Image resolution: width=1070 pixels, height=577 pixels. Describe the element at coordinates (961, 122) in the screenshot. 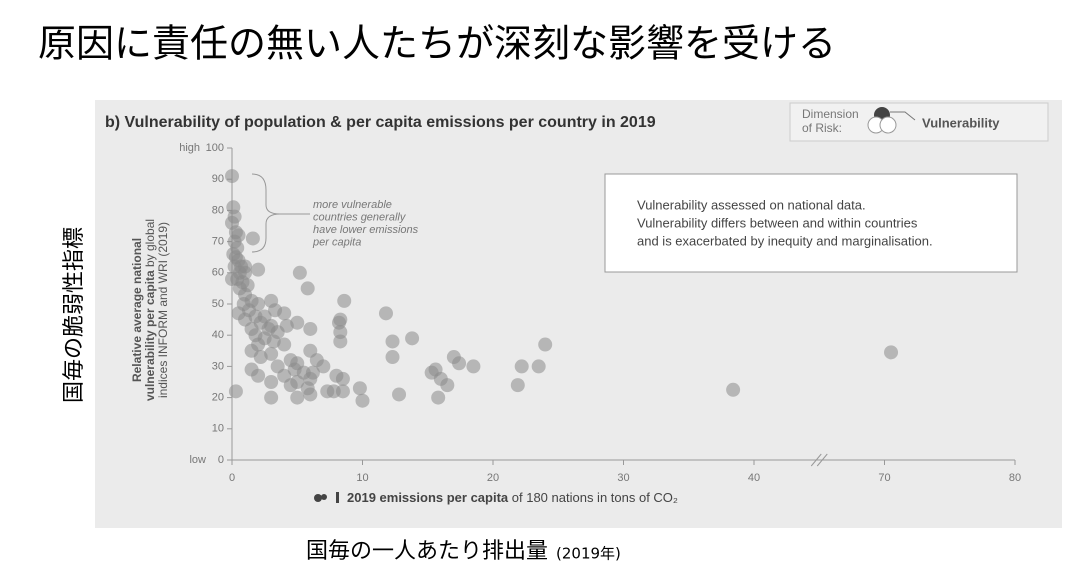

I see `legend-label: Vulnerability` at that location.